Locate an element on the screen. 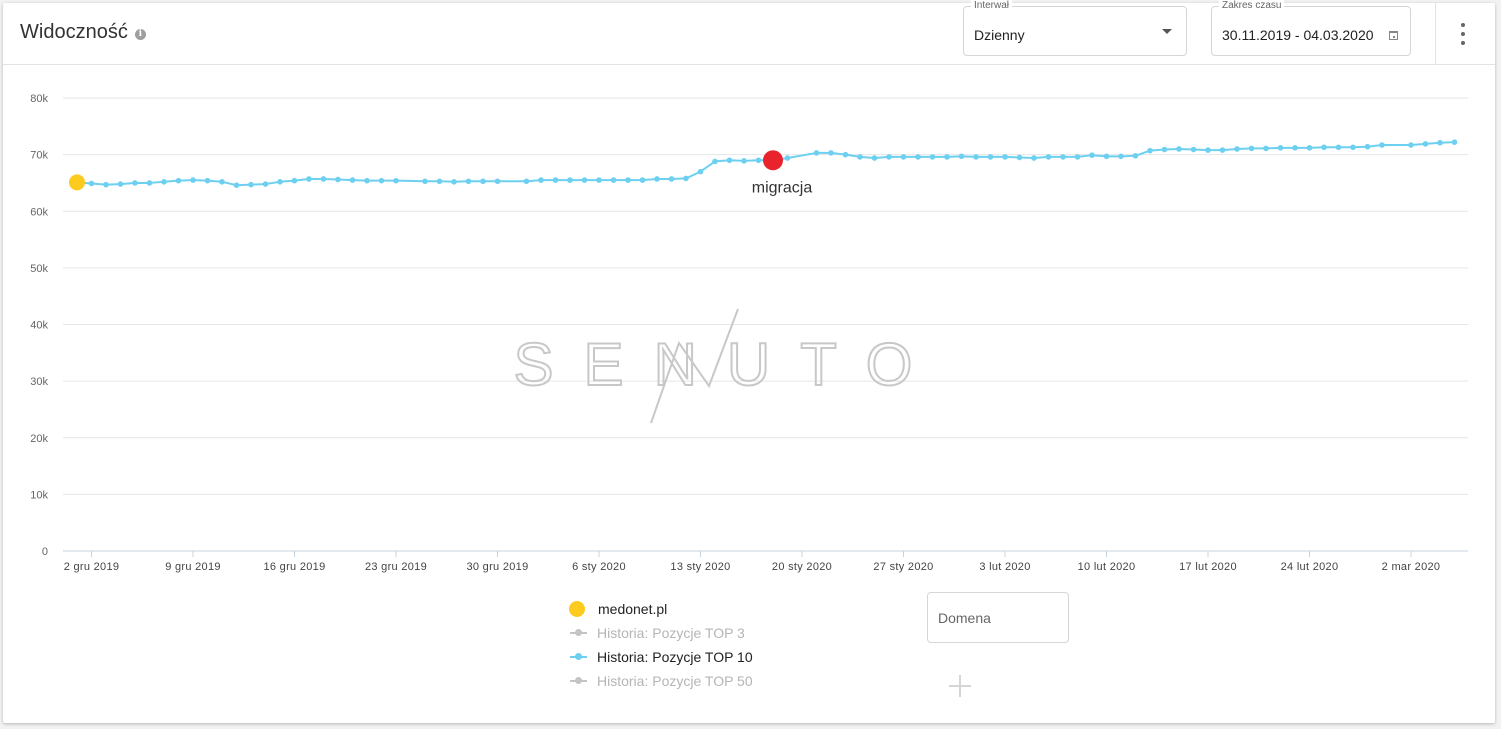  x-tick-label: 2 mar 2020 is located at coordinates (1411, 567).